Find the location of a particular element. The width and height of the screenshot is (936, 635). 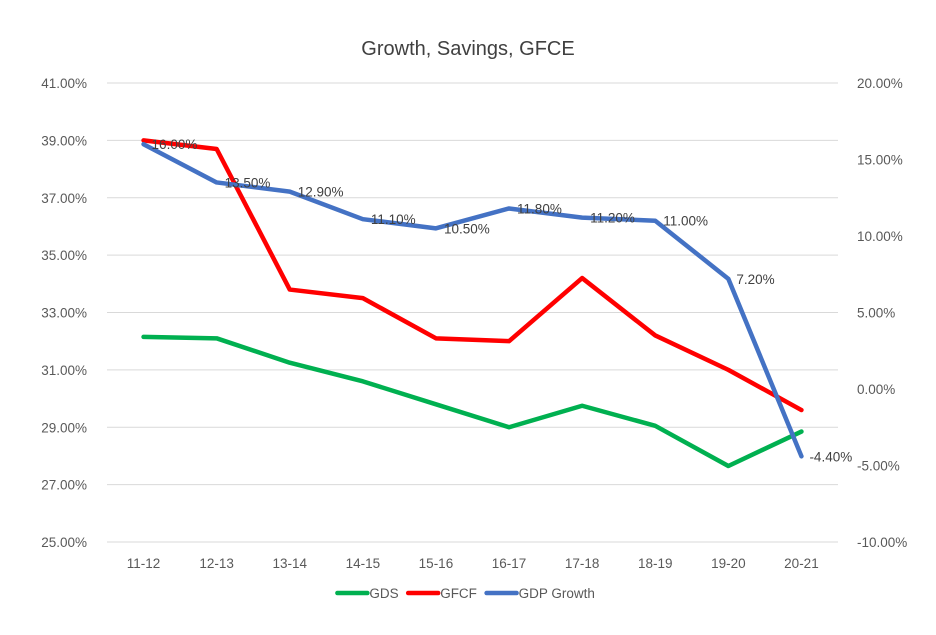

x-tick-label: 18-19 is located at coordinates (655, 563).